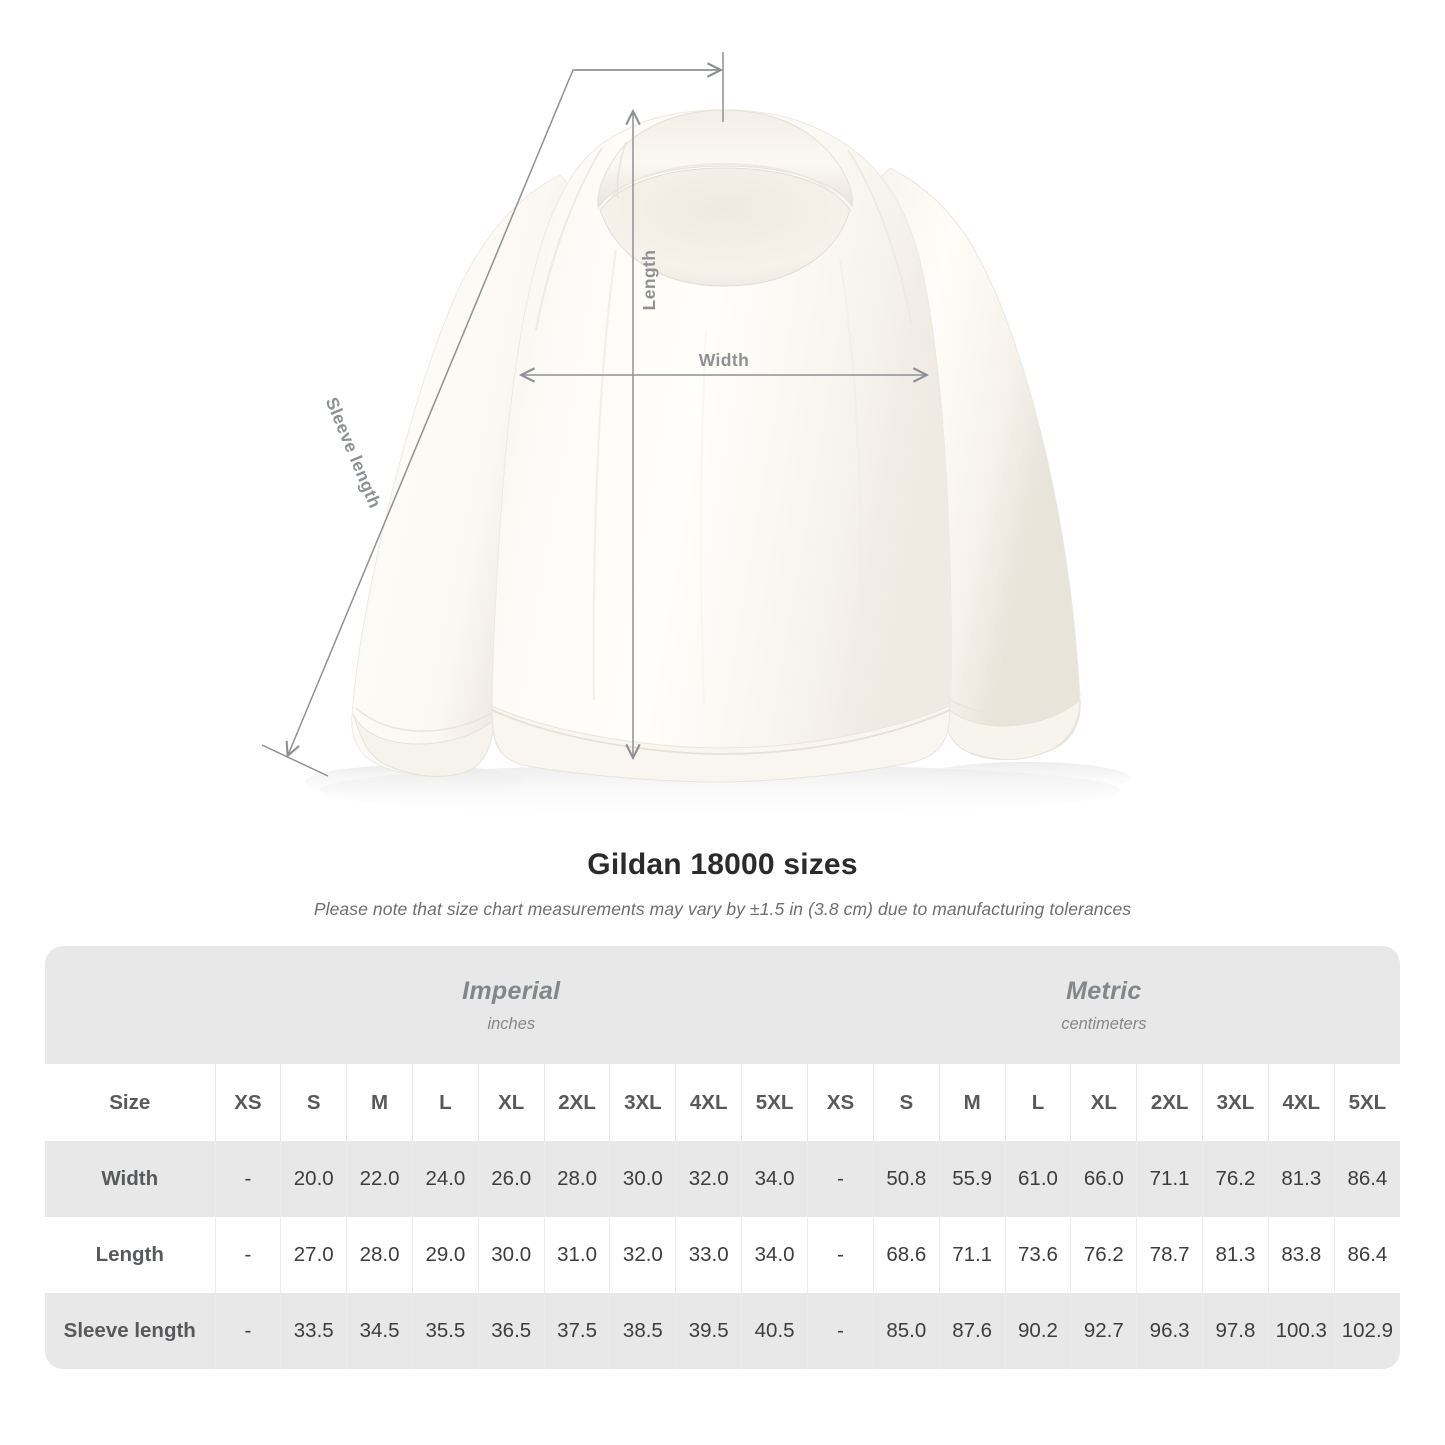  I want to click on sleeve-length-label: Sleeve length, so click(354, 452).